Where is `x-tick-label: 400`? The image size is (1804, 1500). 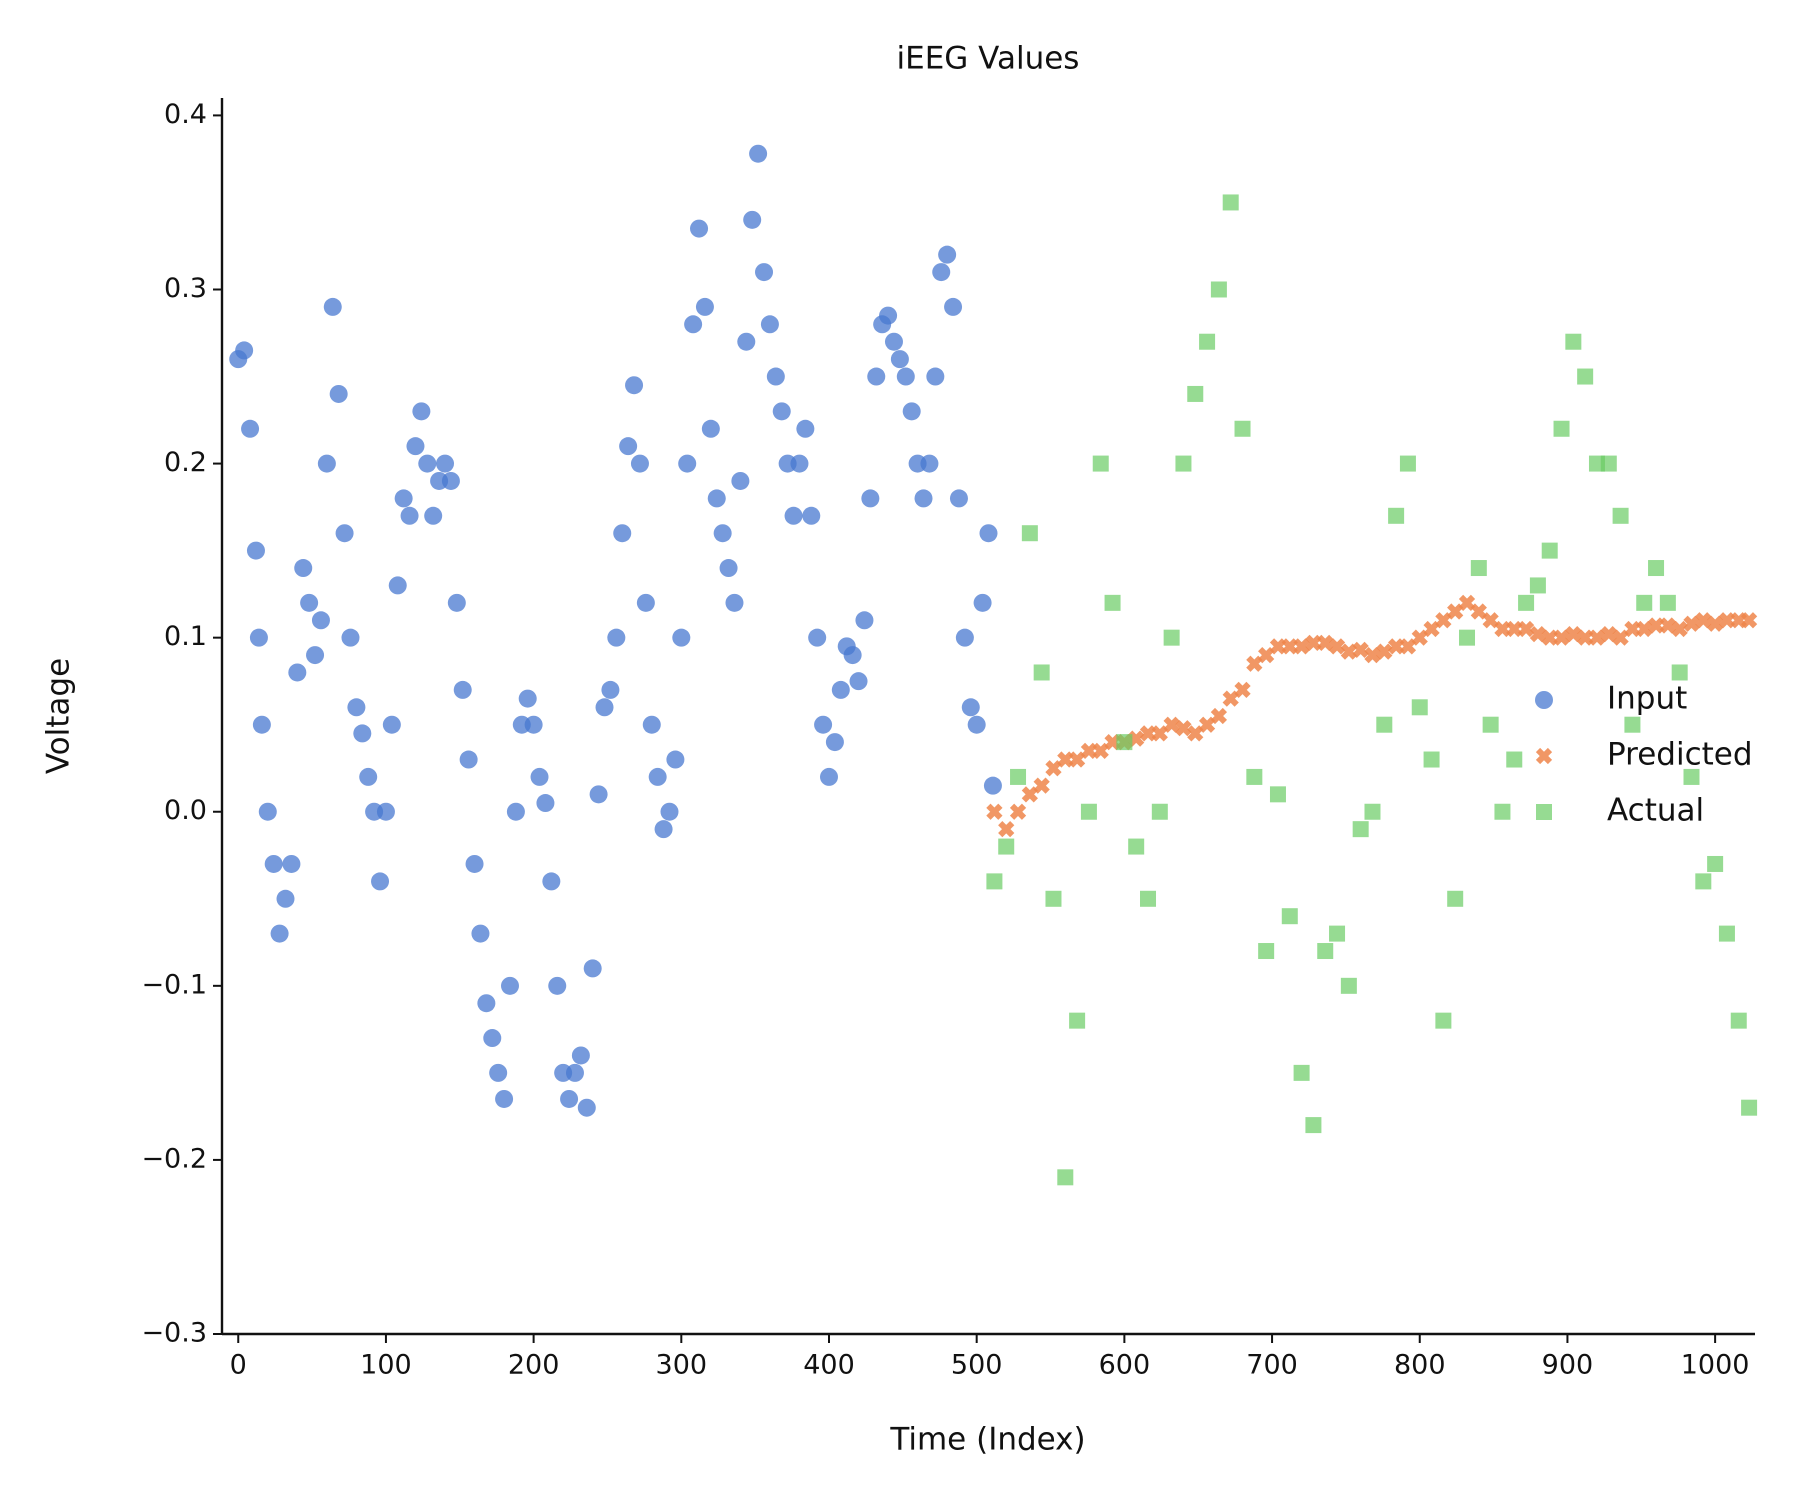 x-tick-label: 400 is located at coordinates (829, 1365).